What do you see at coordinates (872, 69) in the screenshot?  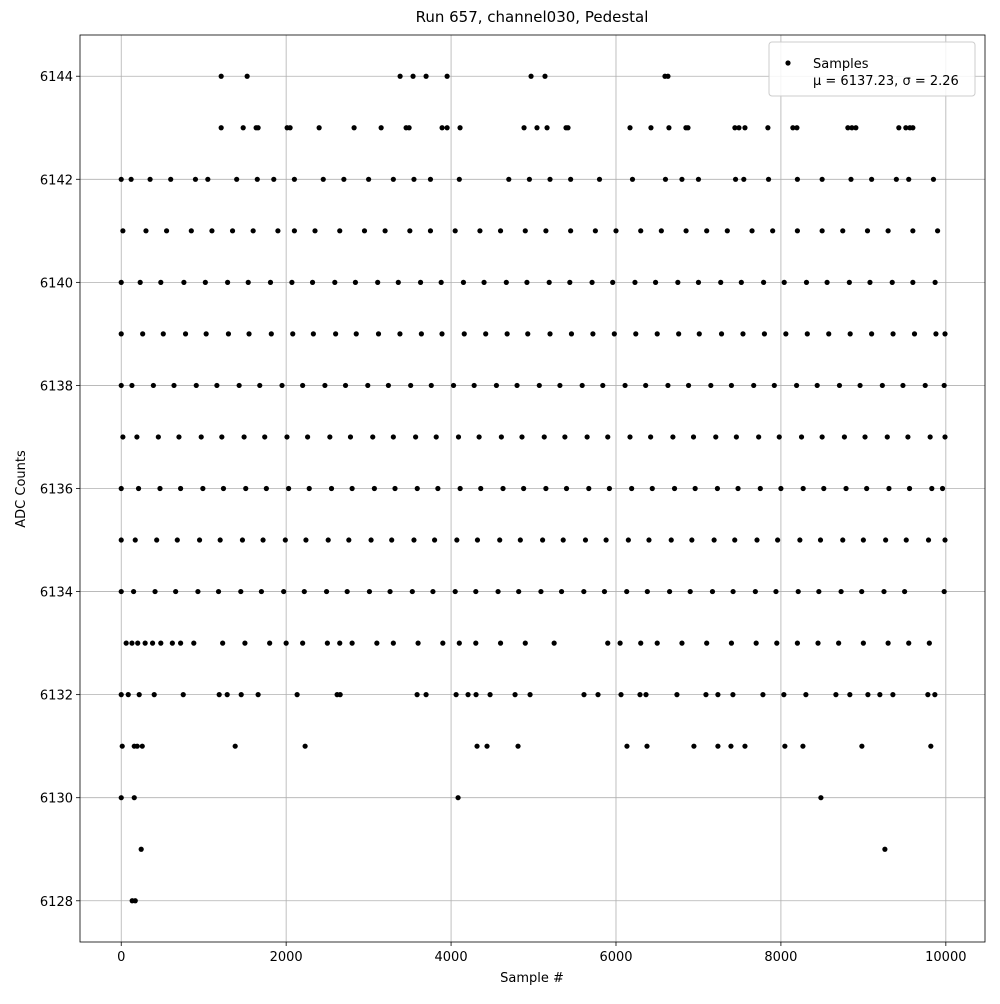 I see `legend-box` at bounding box center [872, 69].